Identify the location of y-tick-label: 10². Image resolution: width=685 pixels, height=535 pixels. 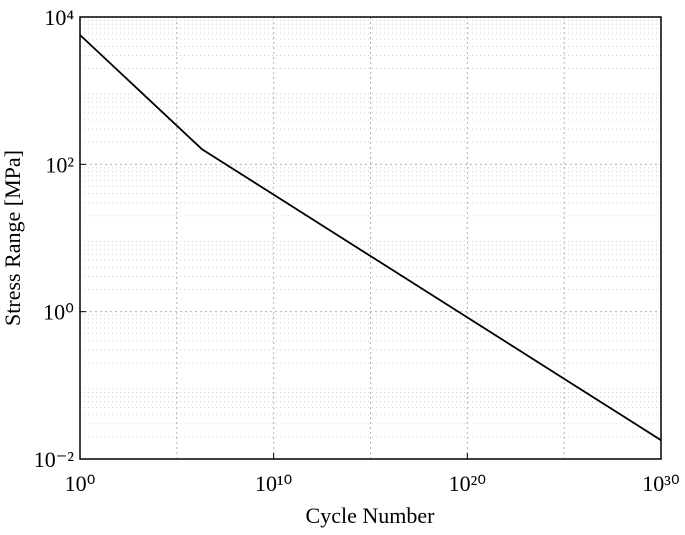
(59, 164).